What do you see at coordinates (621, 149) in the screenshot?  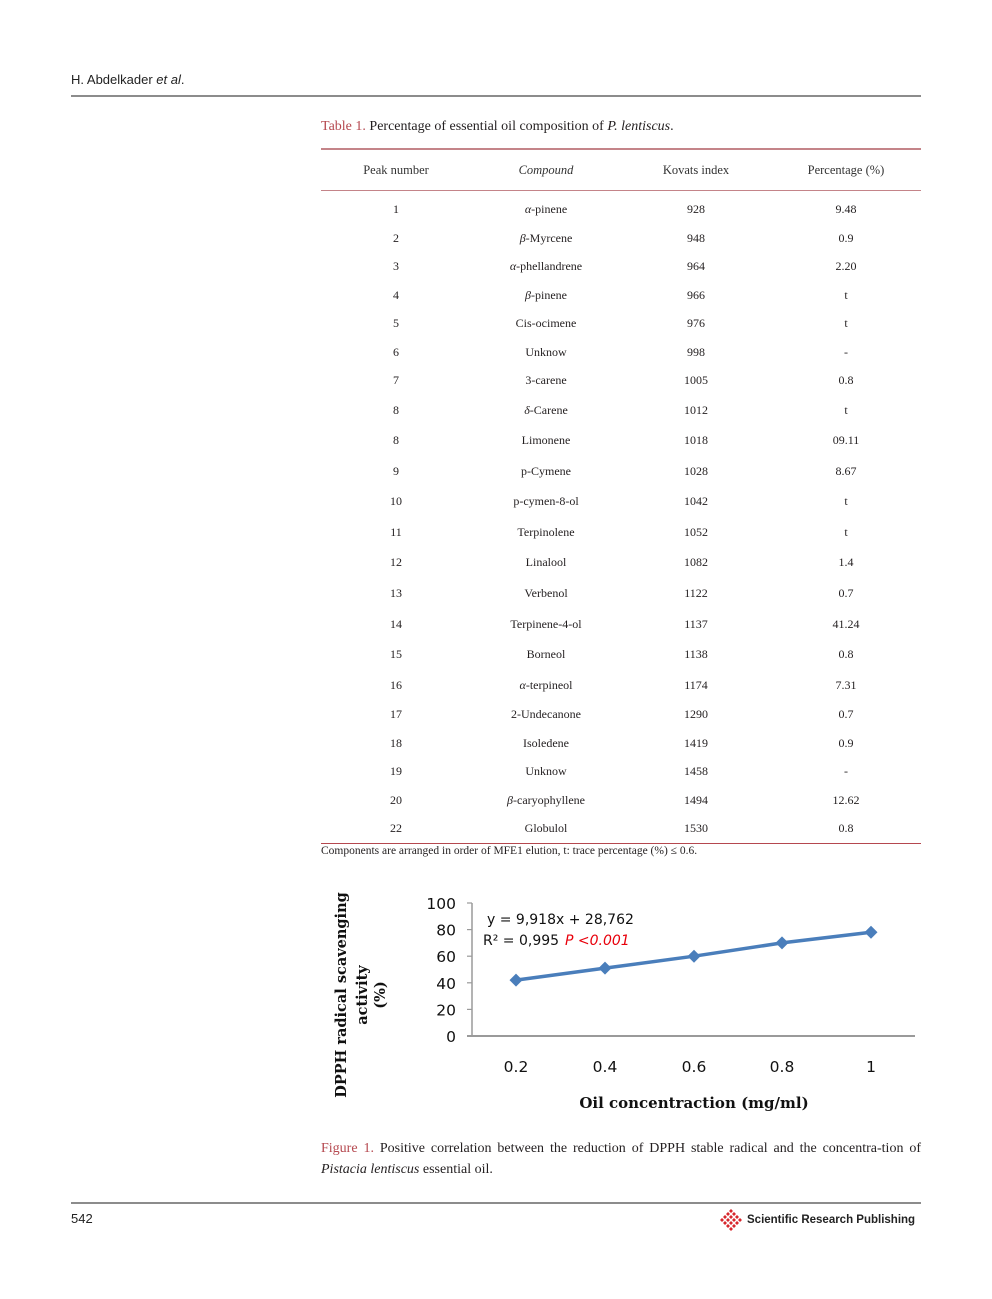 I see `table-top-rule` at bounding box center [621, 149].